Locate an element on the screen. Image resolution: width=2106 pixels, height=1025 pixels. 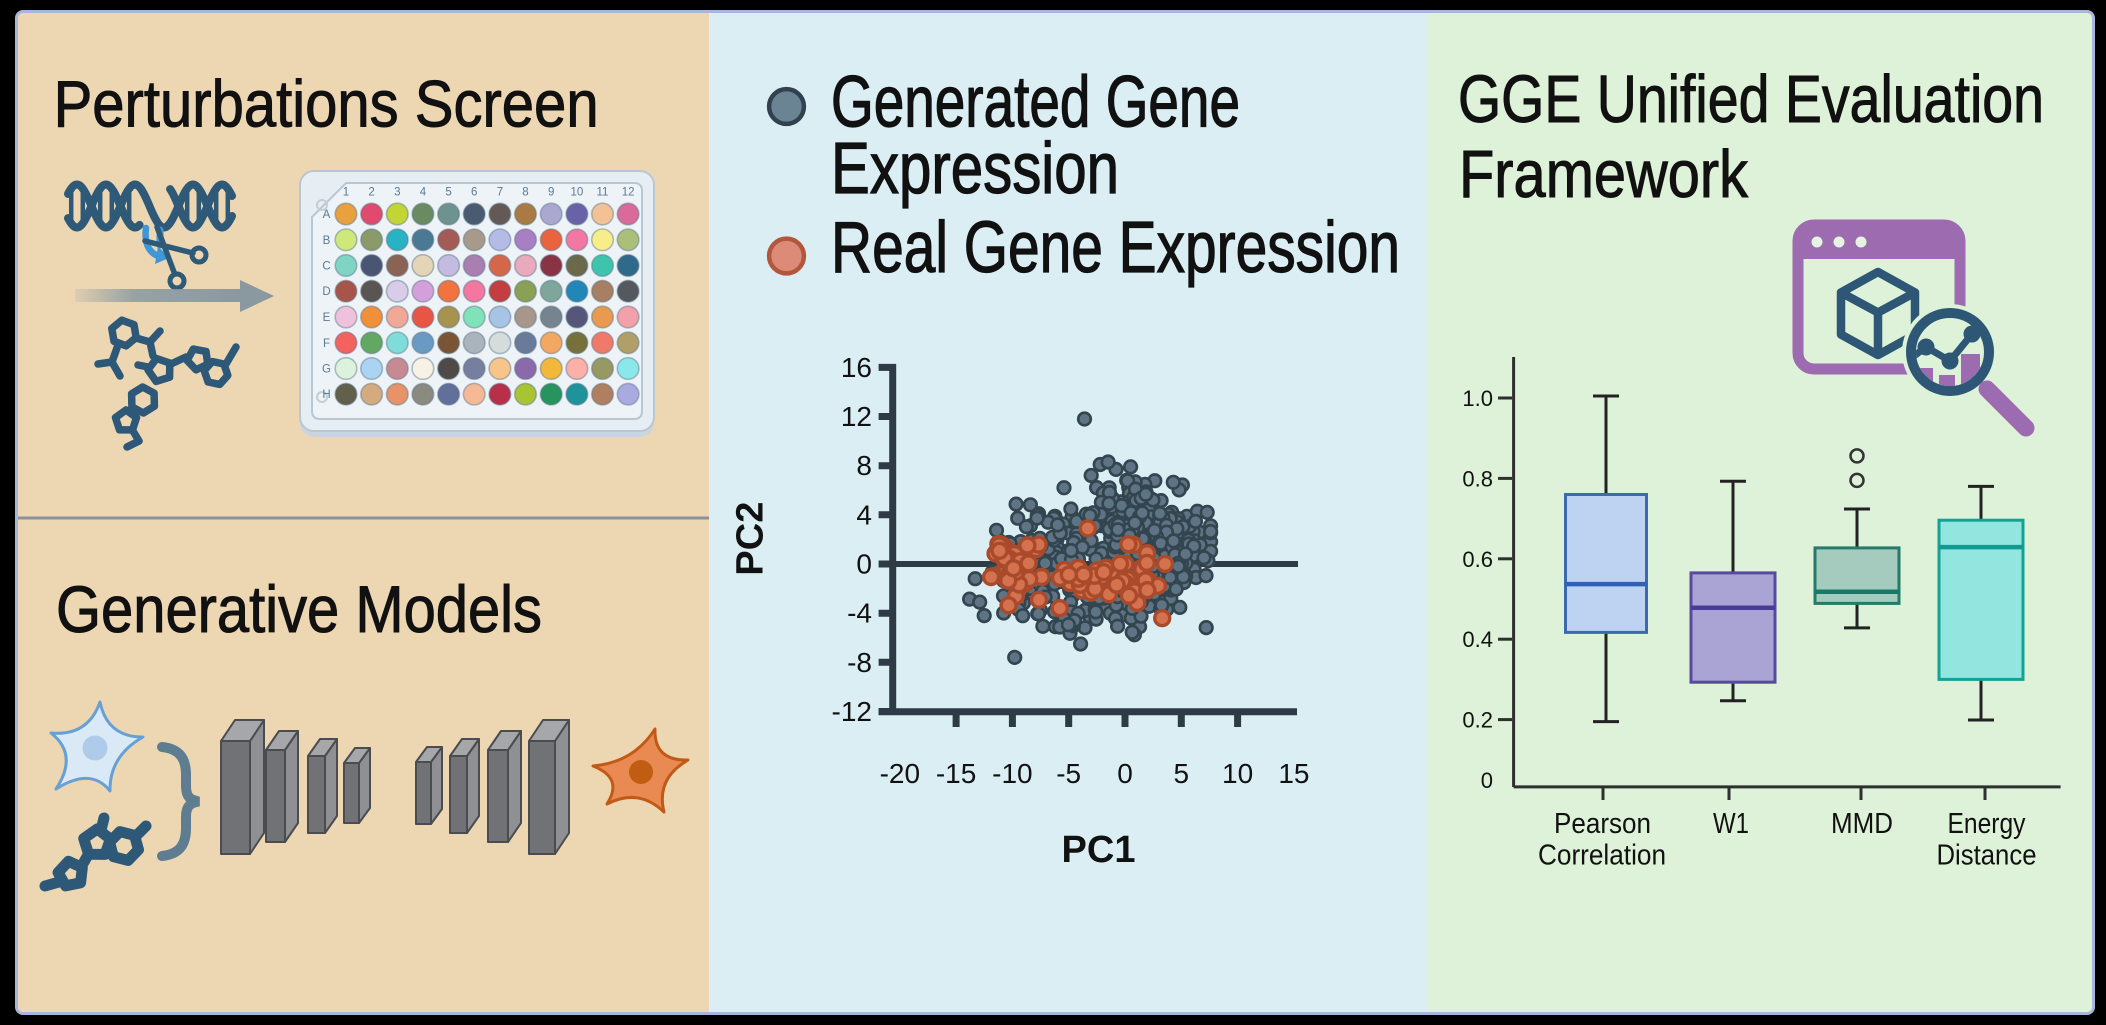
svg-text: 1 is located at coordinates (346, 193).